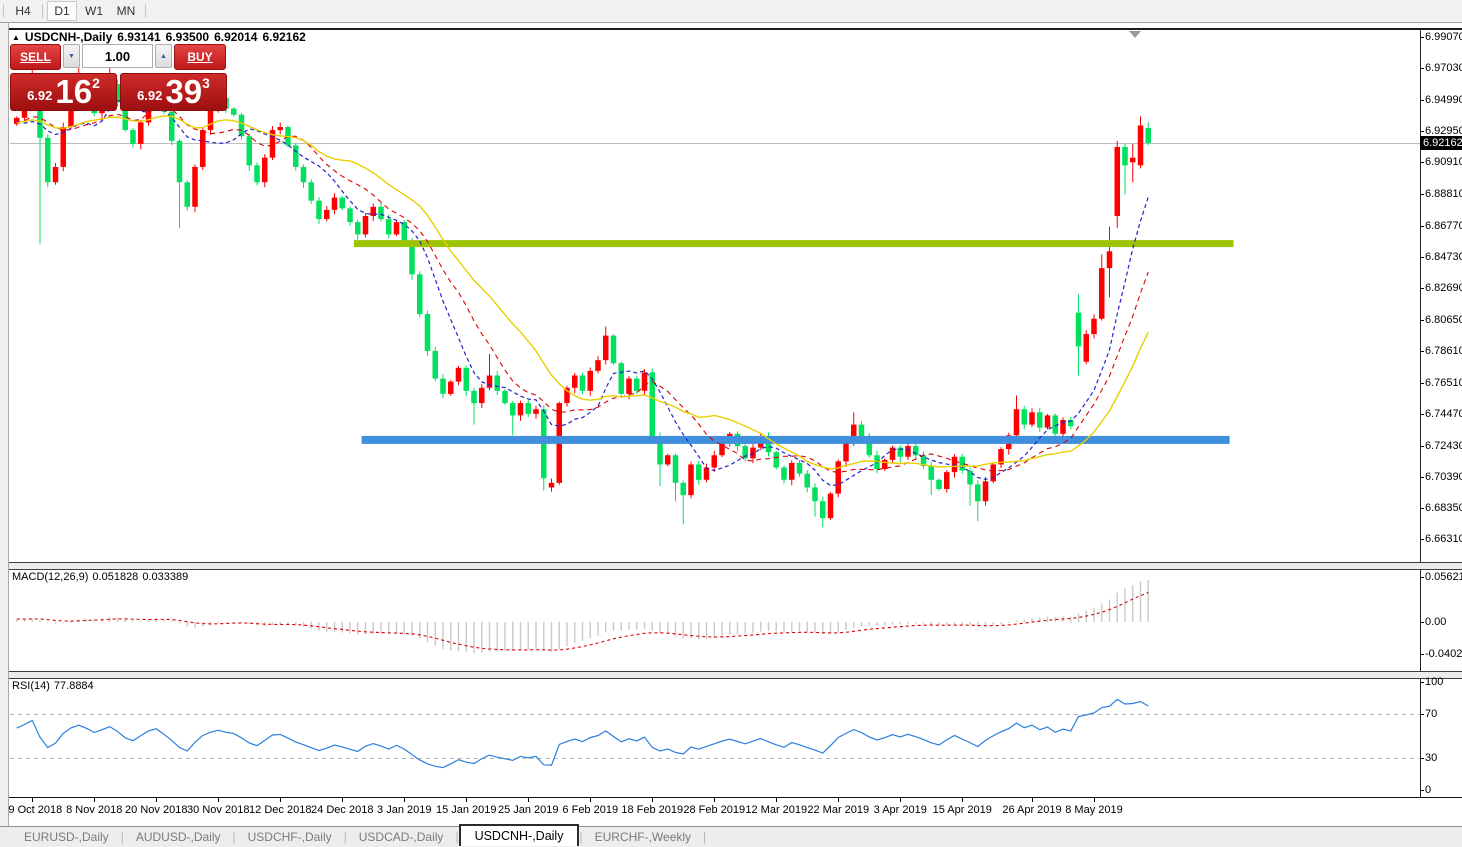  Describe the element at coordinates (735, 797) in the screenshot. I see `time-axis-border` at that location.